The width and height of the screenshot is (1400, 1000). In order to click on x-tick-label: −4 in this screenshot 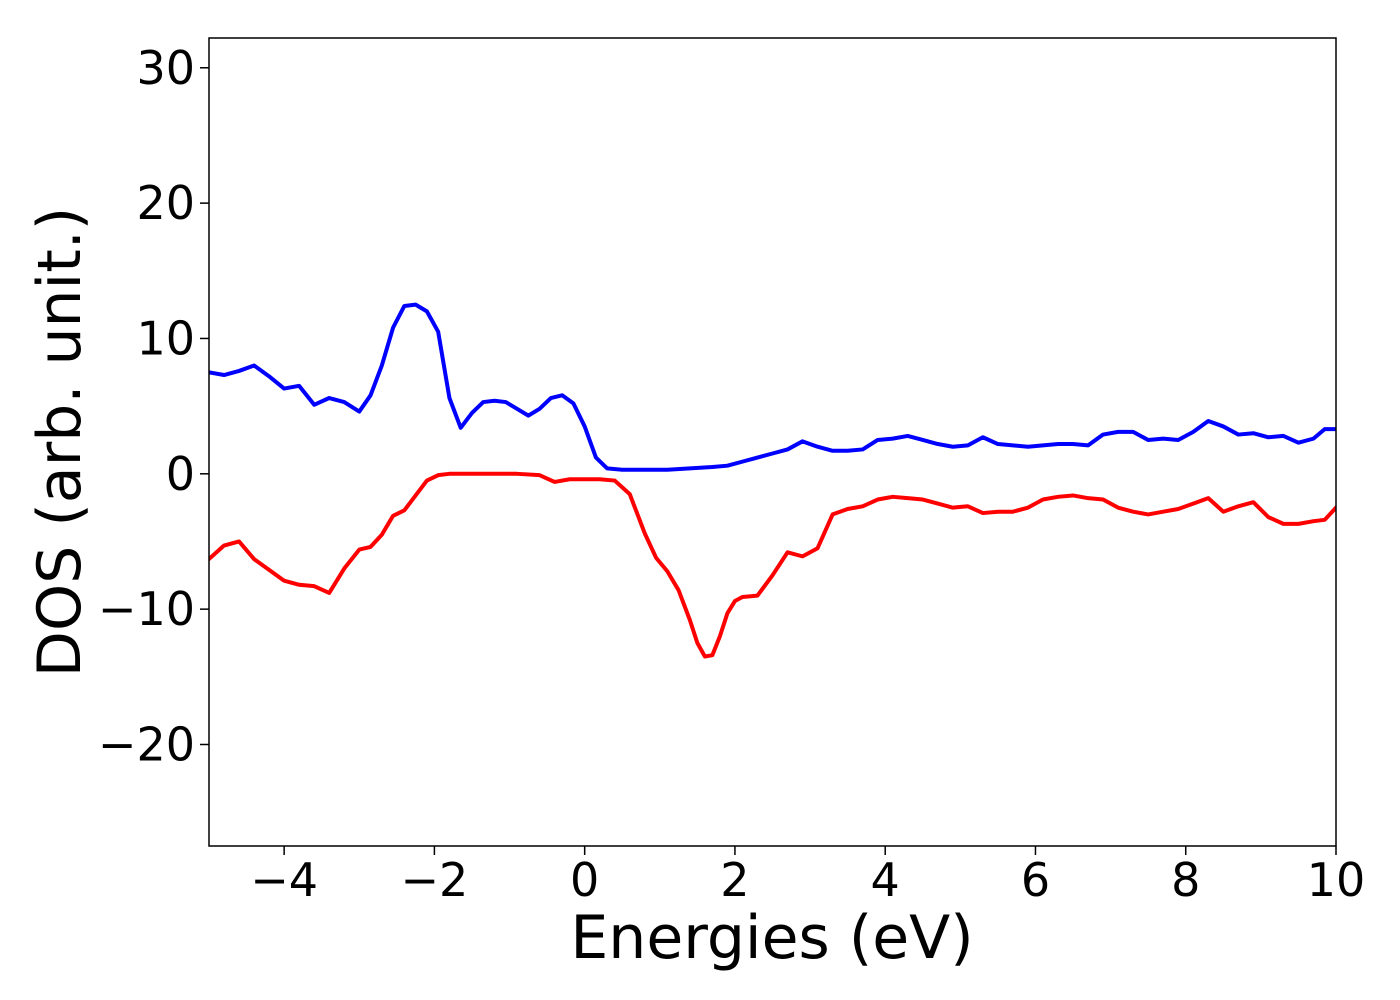, I will do `click(284, 880)`.